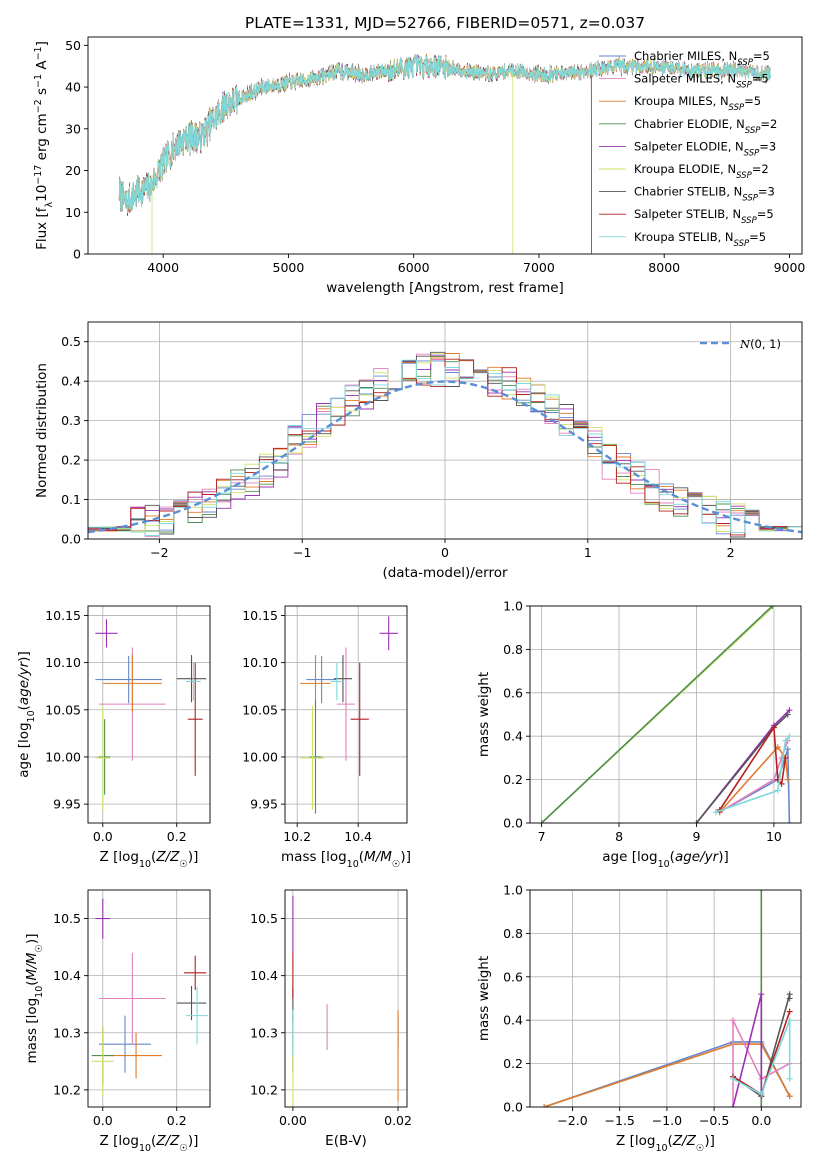 Image resolution: width=819 pixels, height=1170 pixels. I want to click on y-tick-label: 30, so click(73, 128).